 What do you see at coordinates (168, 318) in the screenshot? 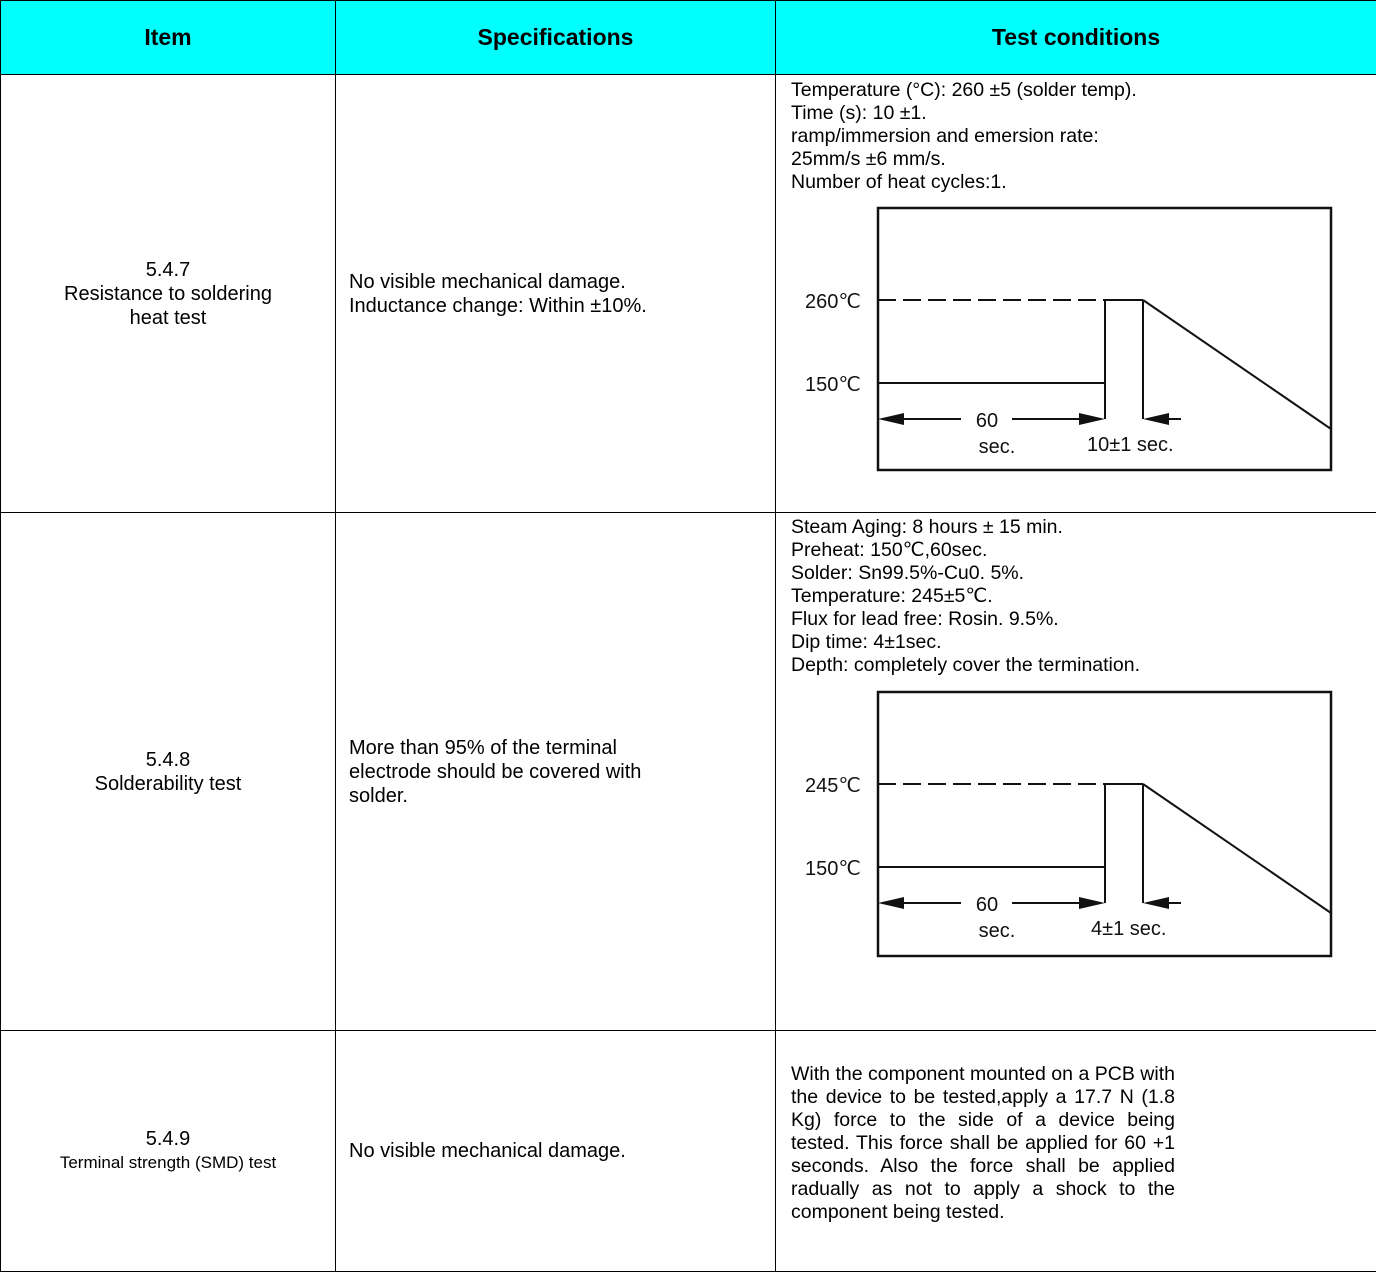
I see `item-name: heat test` at bounding box center [168, 318].